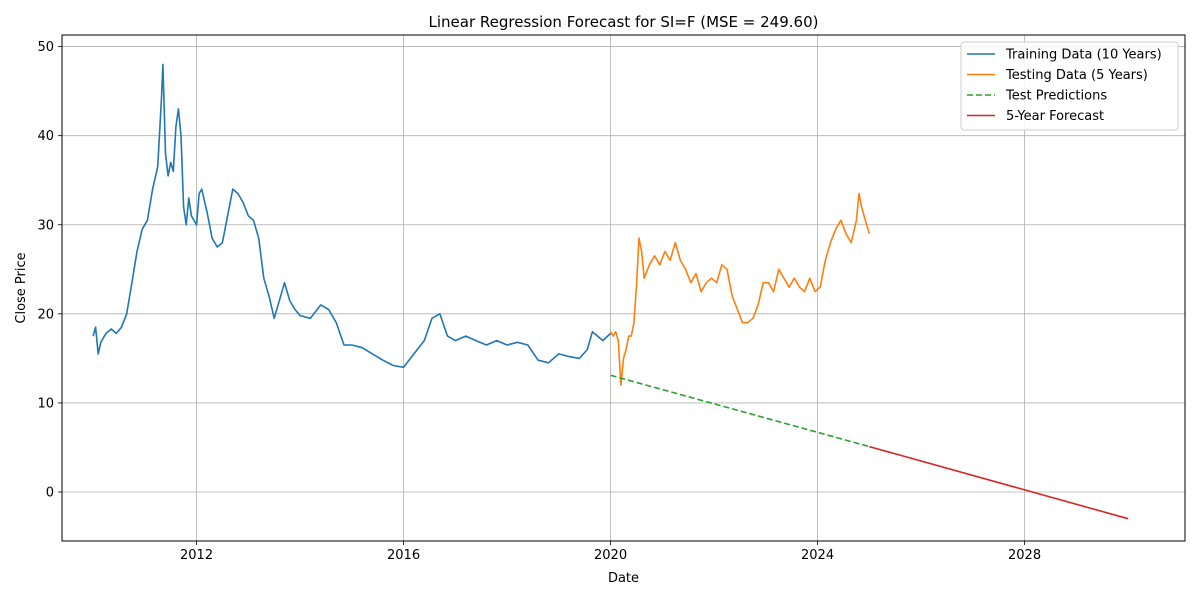 This screenshot has height=600, width=1200. Describe the element at coordinates (1056, 96) in the screenshot. I see `legend-label: Test Predictions` at that location.